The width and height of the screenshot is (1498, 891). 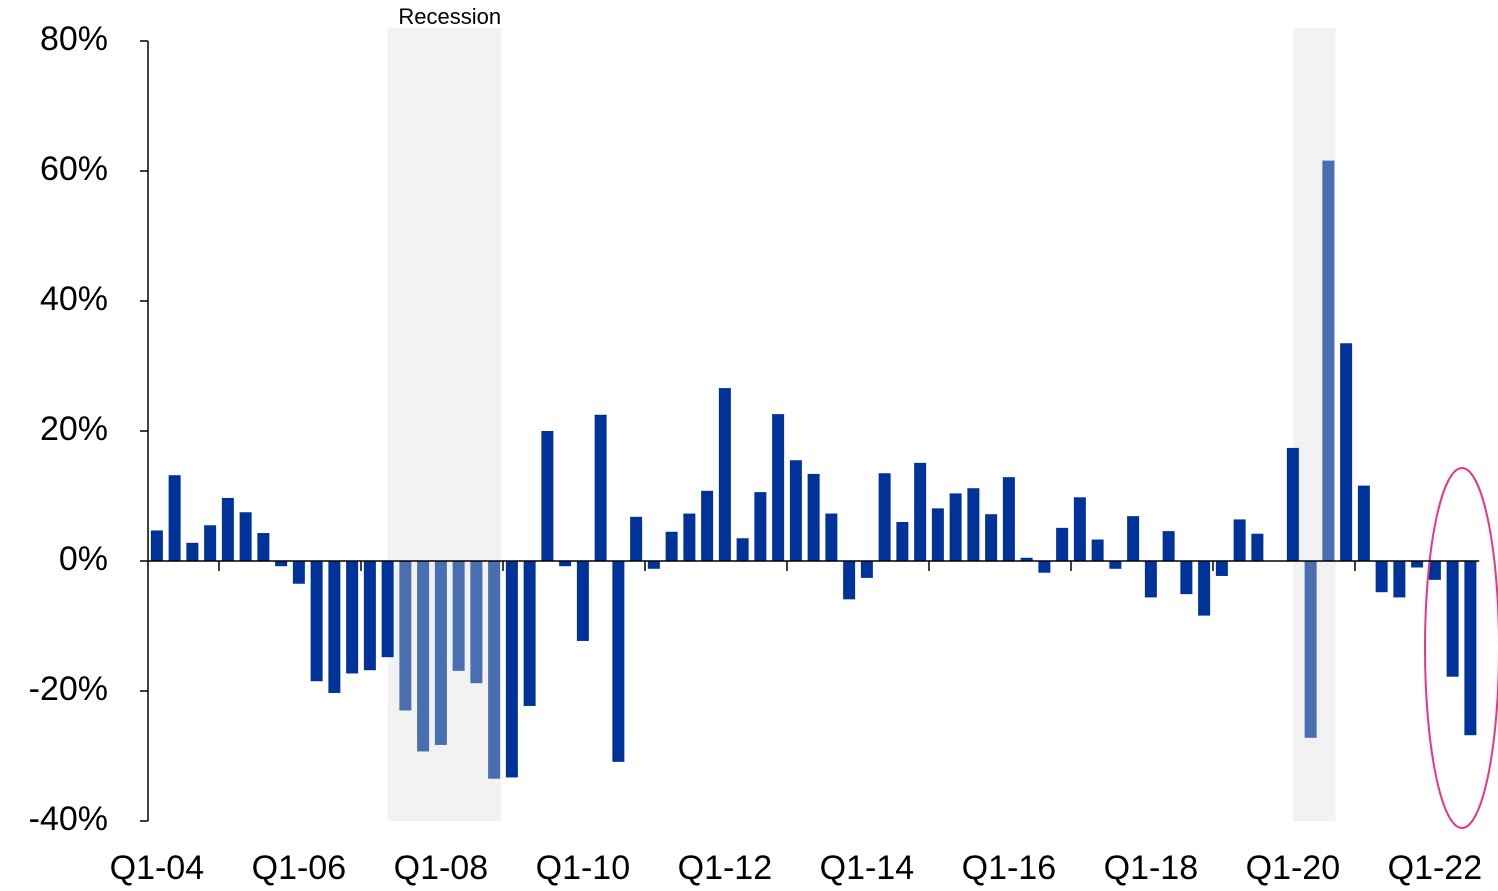 I want to click on x-tick-label: Q1-16, so click(x=1009, y=868).